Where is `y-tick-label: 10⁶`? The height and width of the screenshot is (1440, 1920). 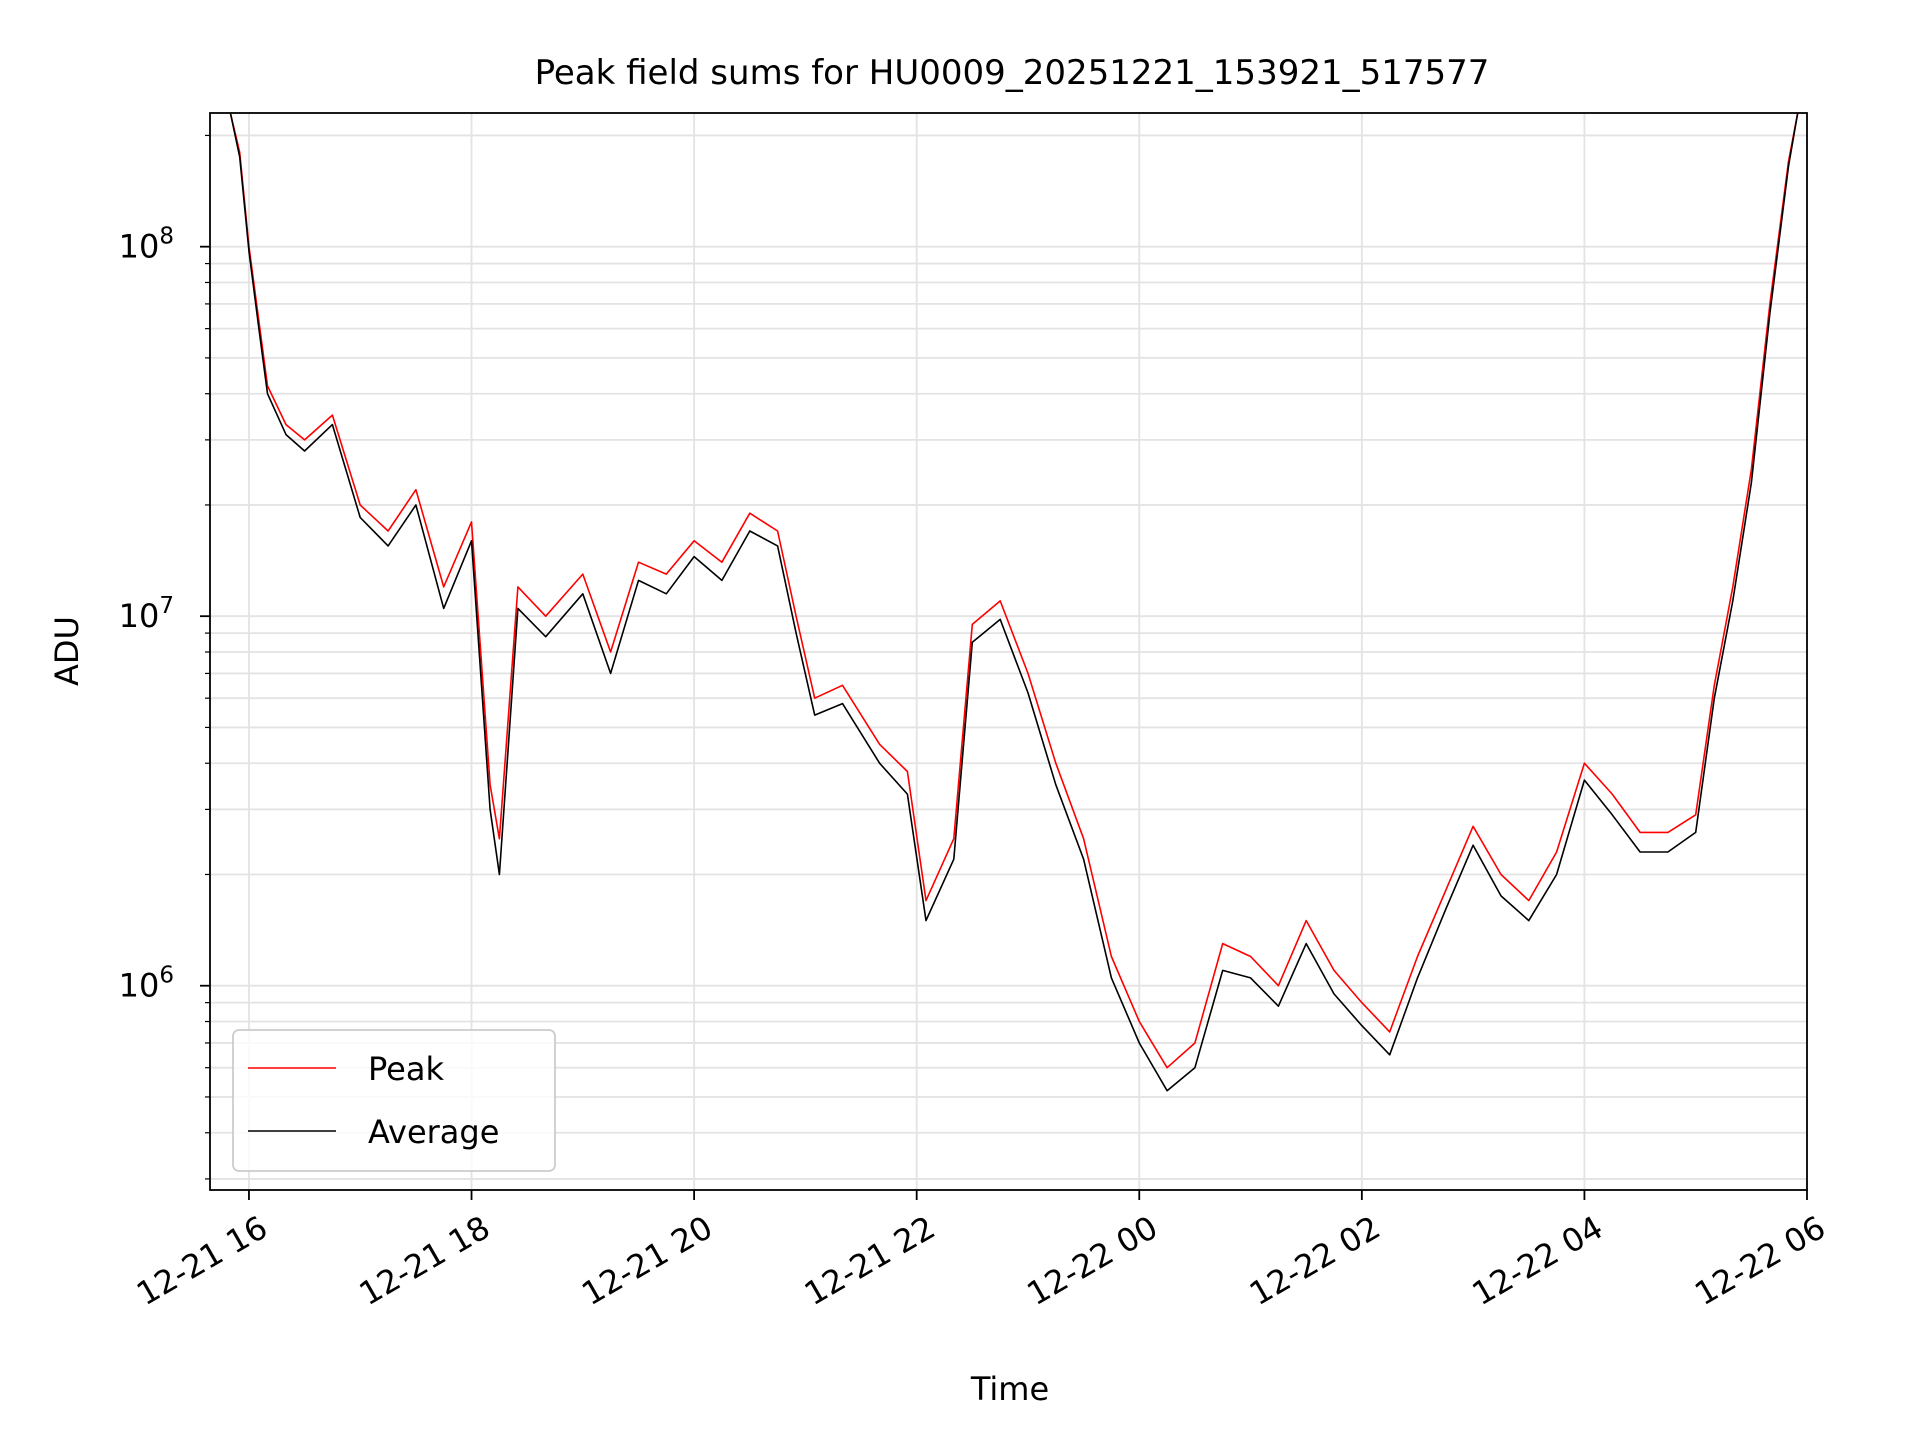
y-tick-label: 10⁶ is located at coordinates (146, 984).